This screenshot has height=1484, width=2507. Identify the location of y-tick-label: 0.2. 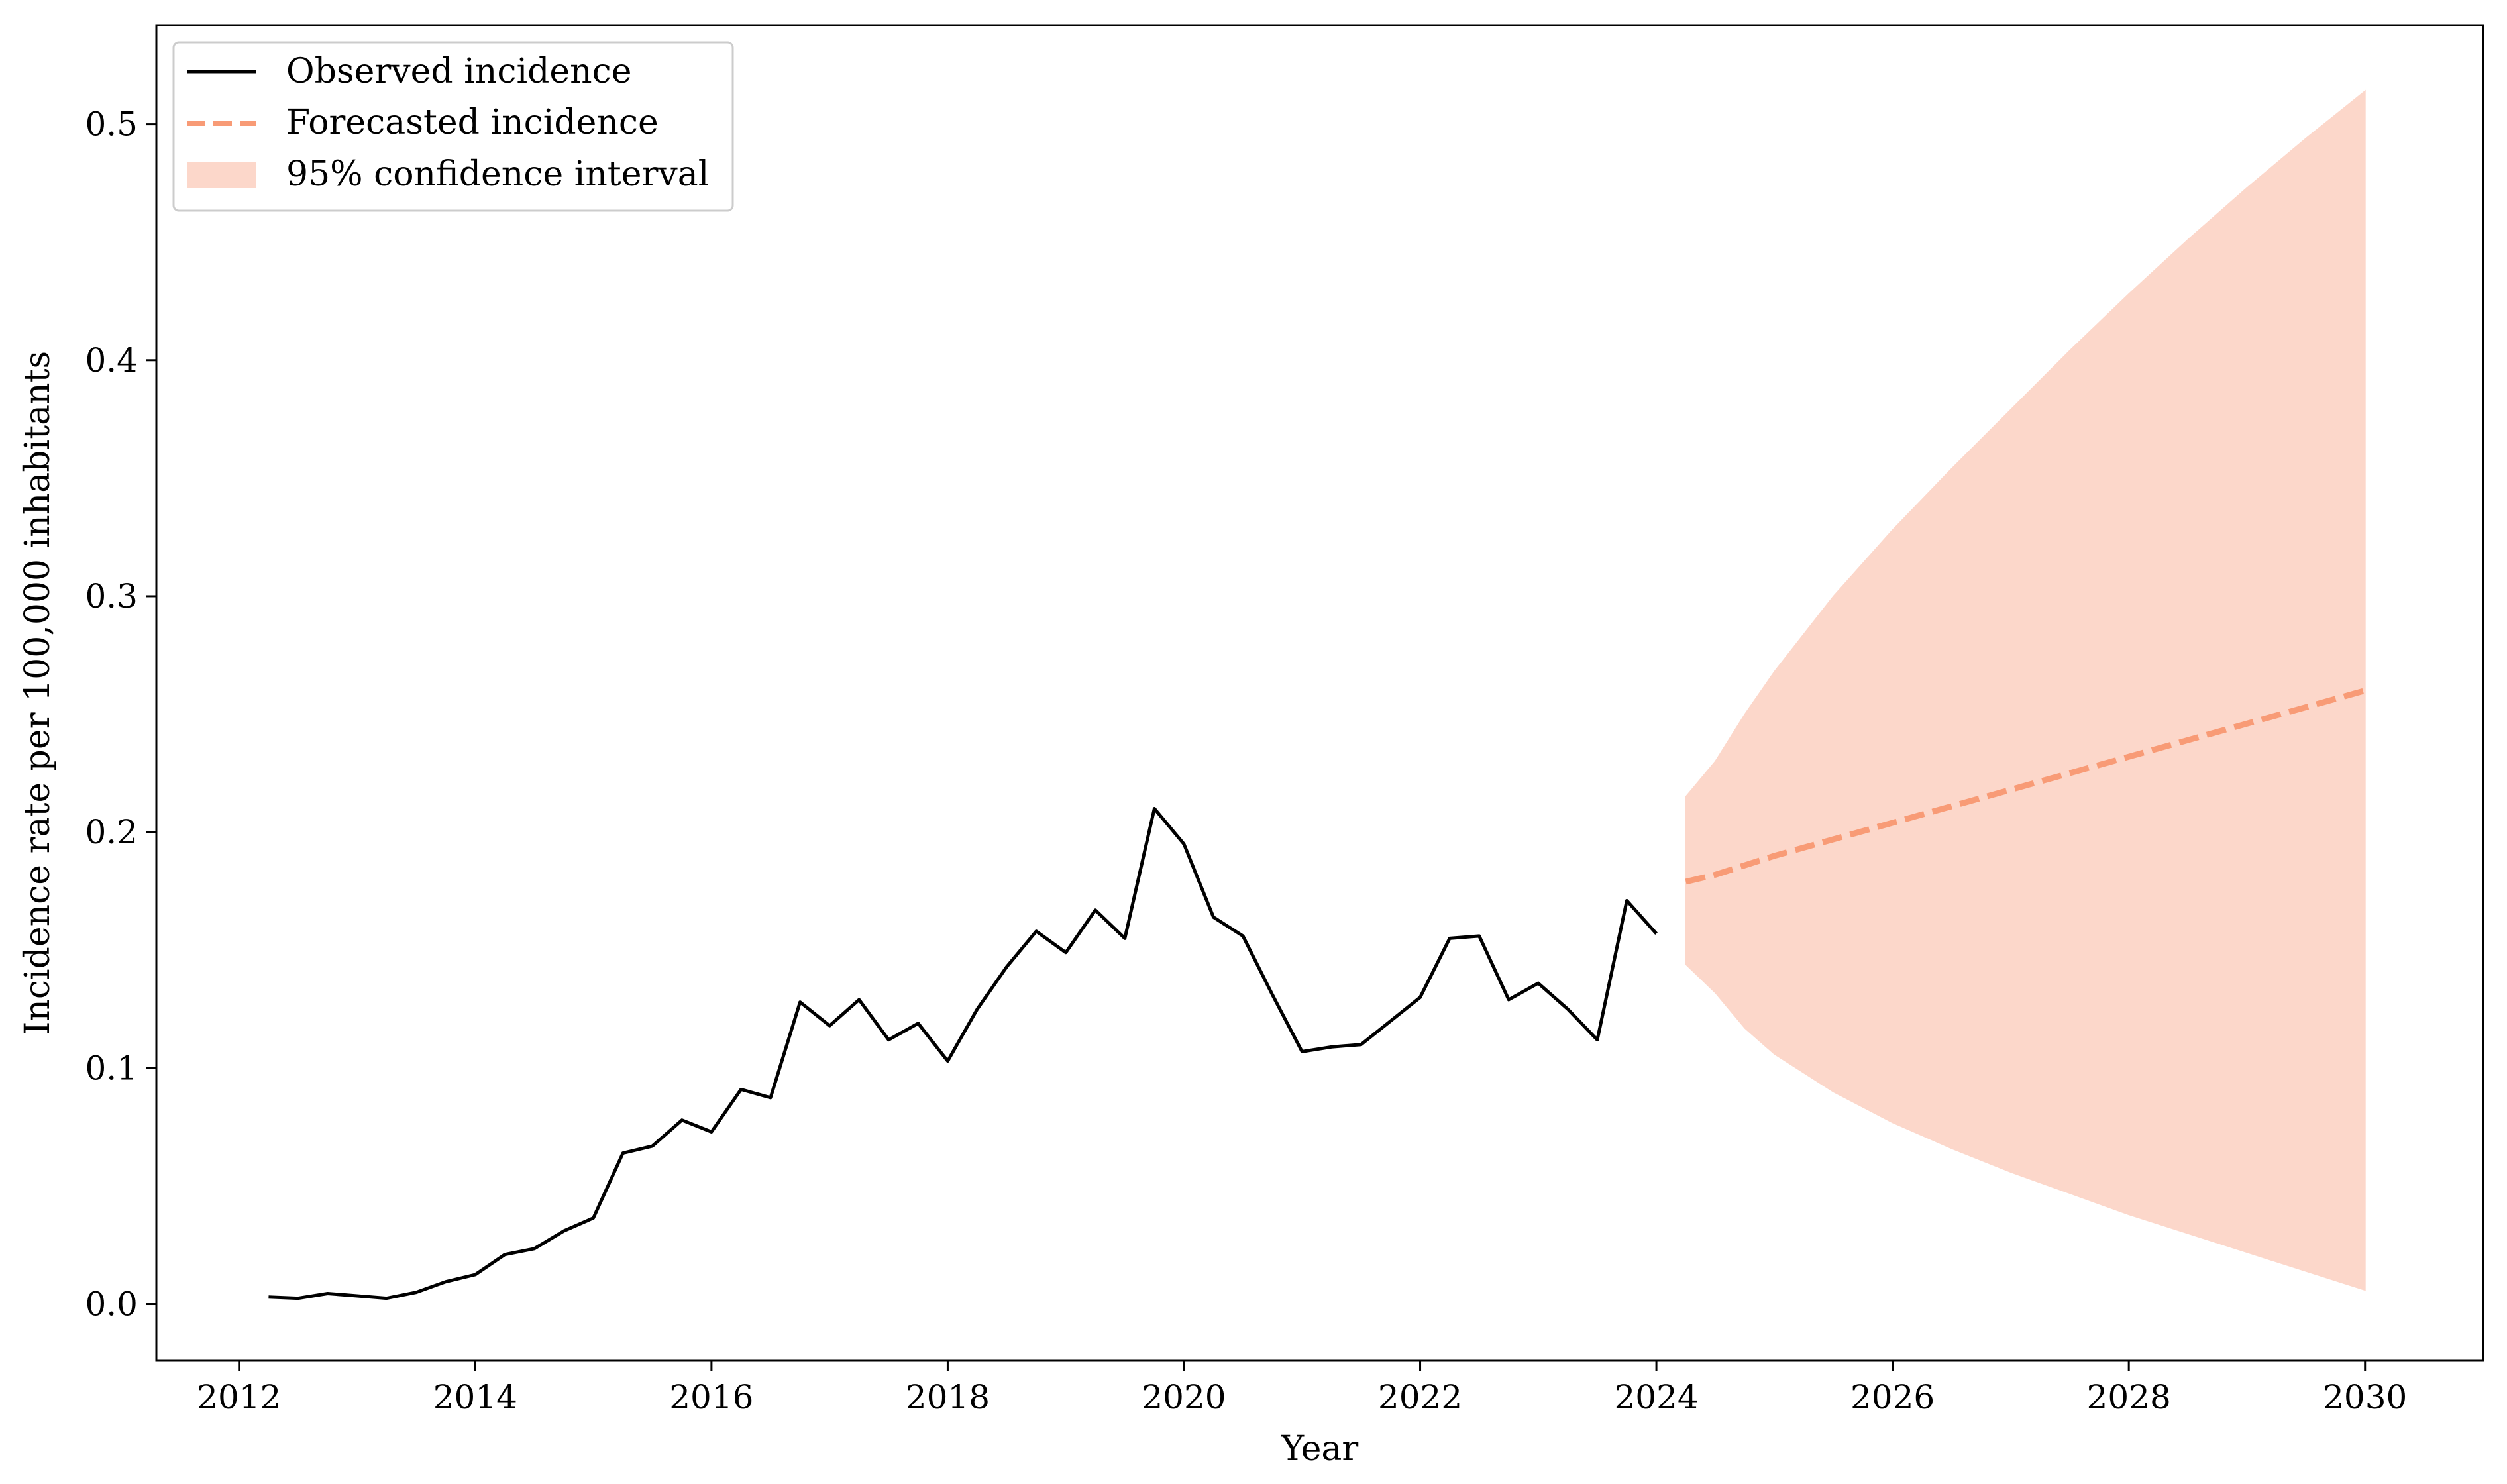
(112, 832).